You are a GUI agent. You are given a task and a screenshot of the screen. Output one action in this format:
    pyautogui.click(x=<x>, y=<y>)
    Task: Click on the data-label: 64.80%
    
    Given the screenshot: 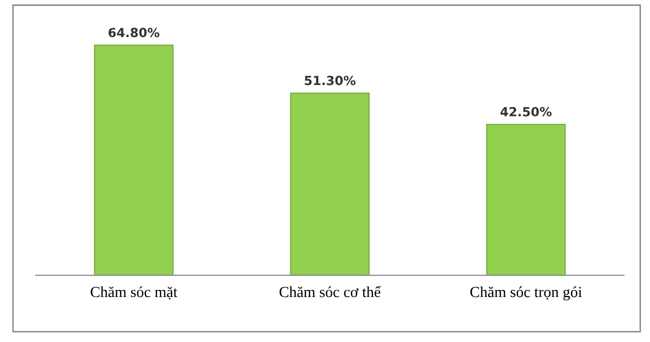 What is the action you would take?
    pyautogui.click(x=134, y=33)
    